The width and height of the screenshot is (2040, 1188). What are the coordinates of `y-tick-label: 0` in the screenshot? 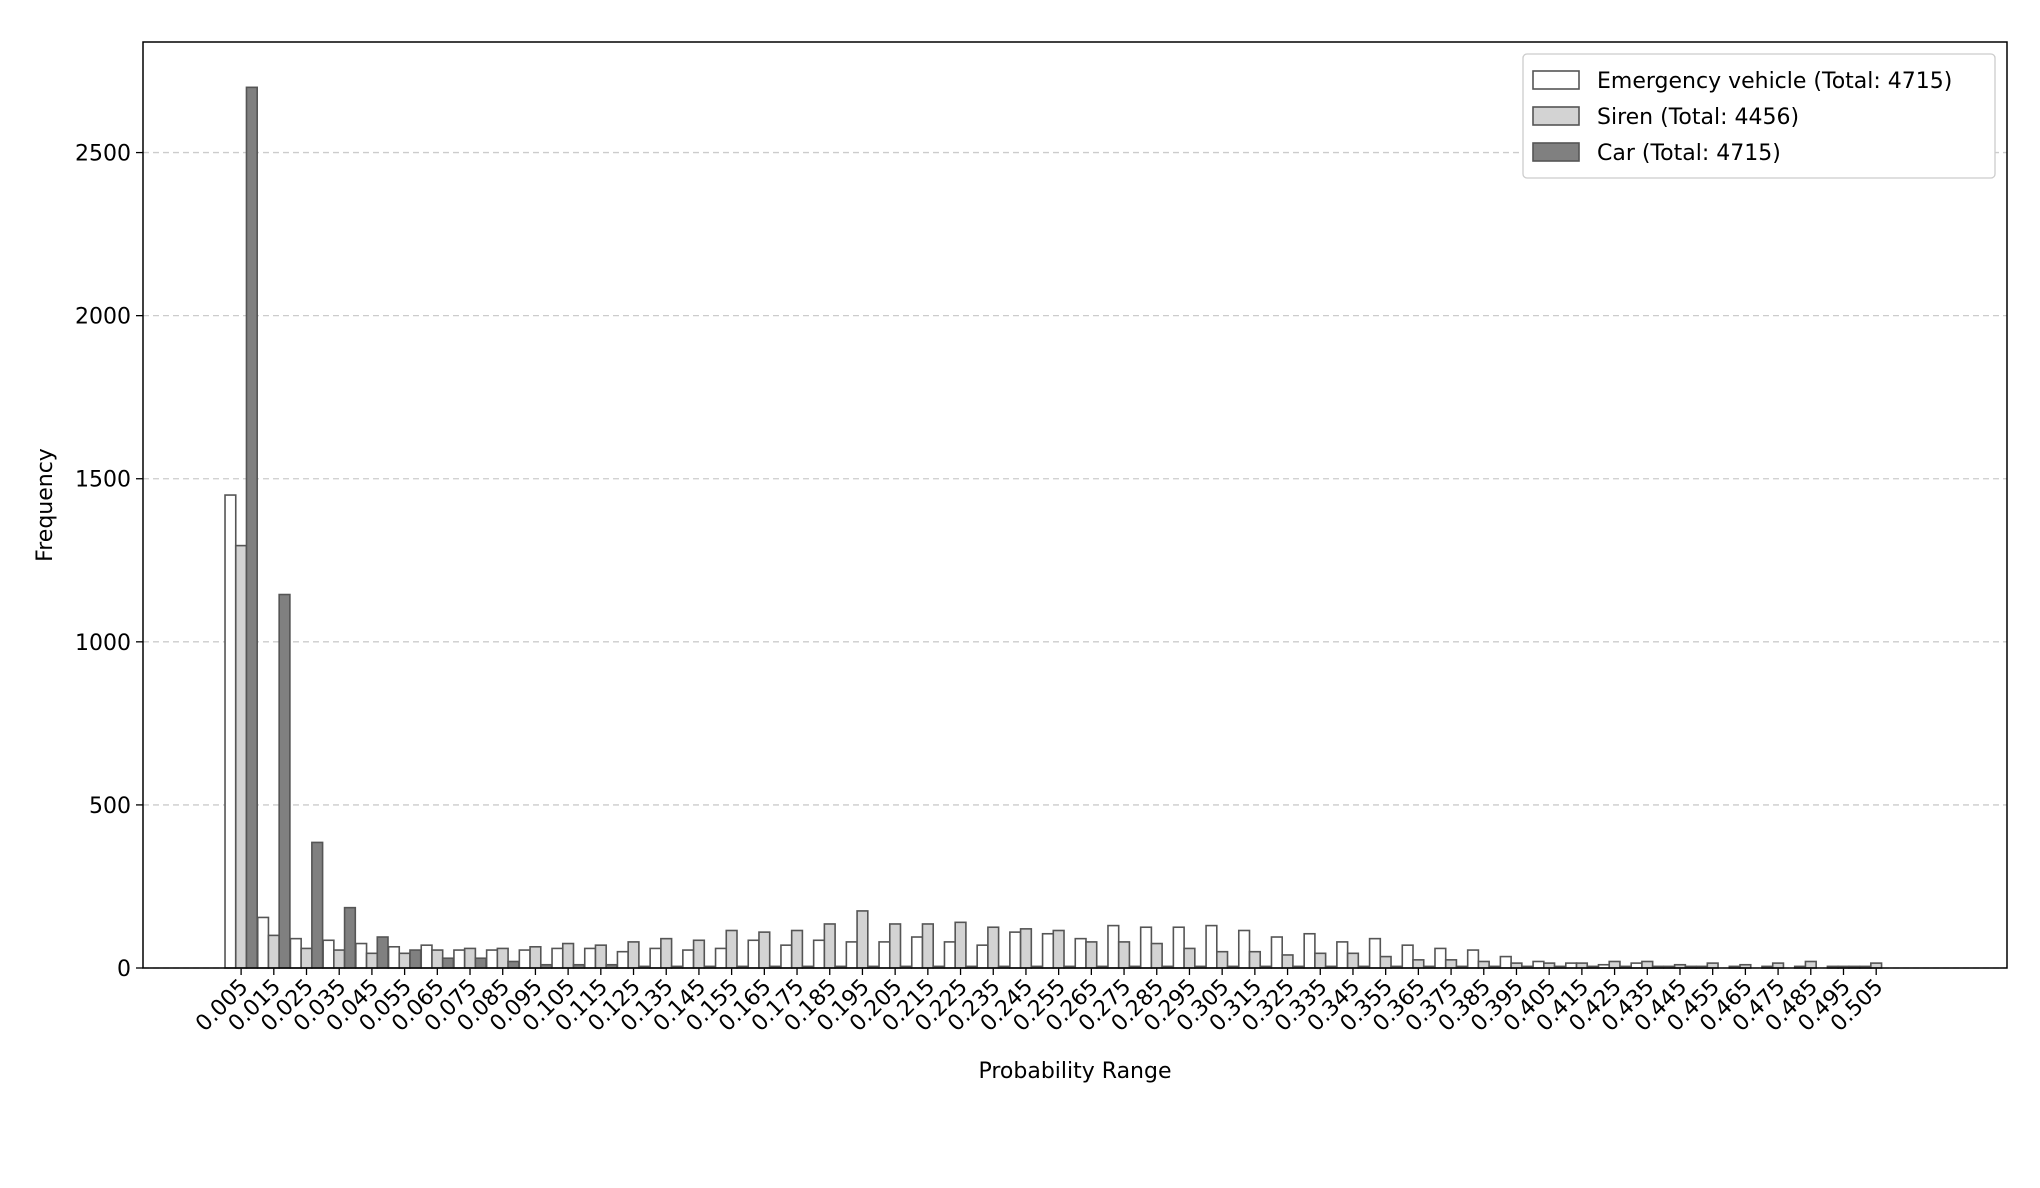 It's located at (124, 969).